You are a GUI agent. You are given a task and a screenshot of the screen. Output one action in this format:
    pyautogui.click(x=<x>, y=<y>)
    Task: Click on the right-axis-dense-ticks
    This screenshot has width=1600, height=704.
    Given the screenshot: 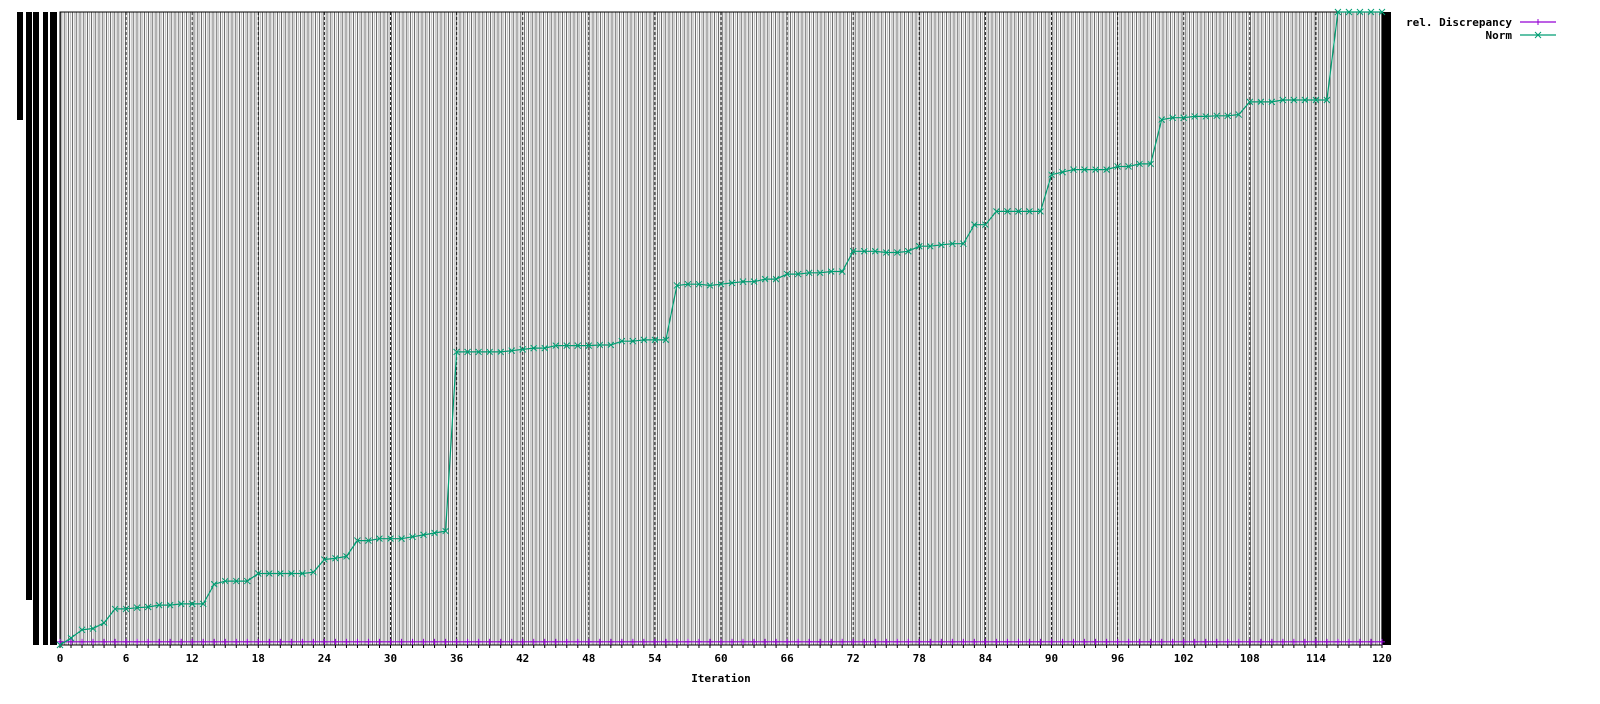 What is the action you would take?
    pyautogui.click(x=1386, y=328)
    